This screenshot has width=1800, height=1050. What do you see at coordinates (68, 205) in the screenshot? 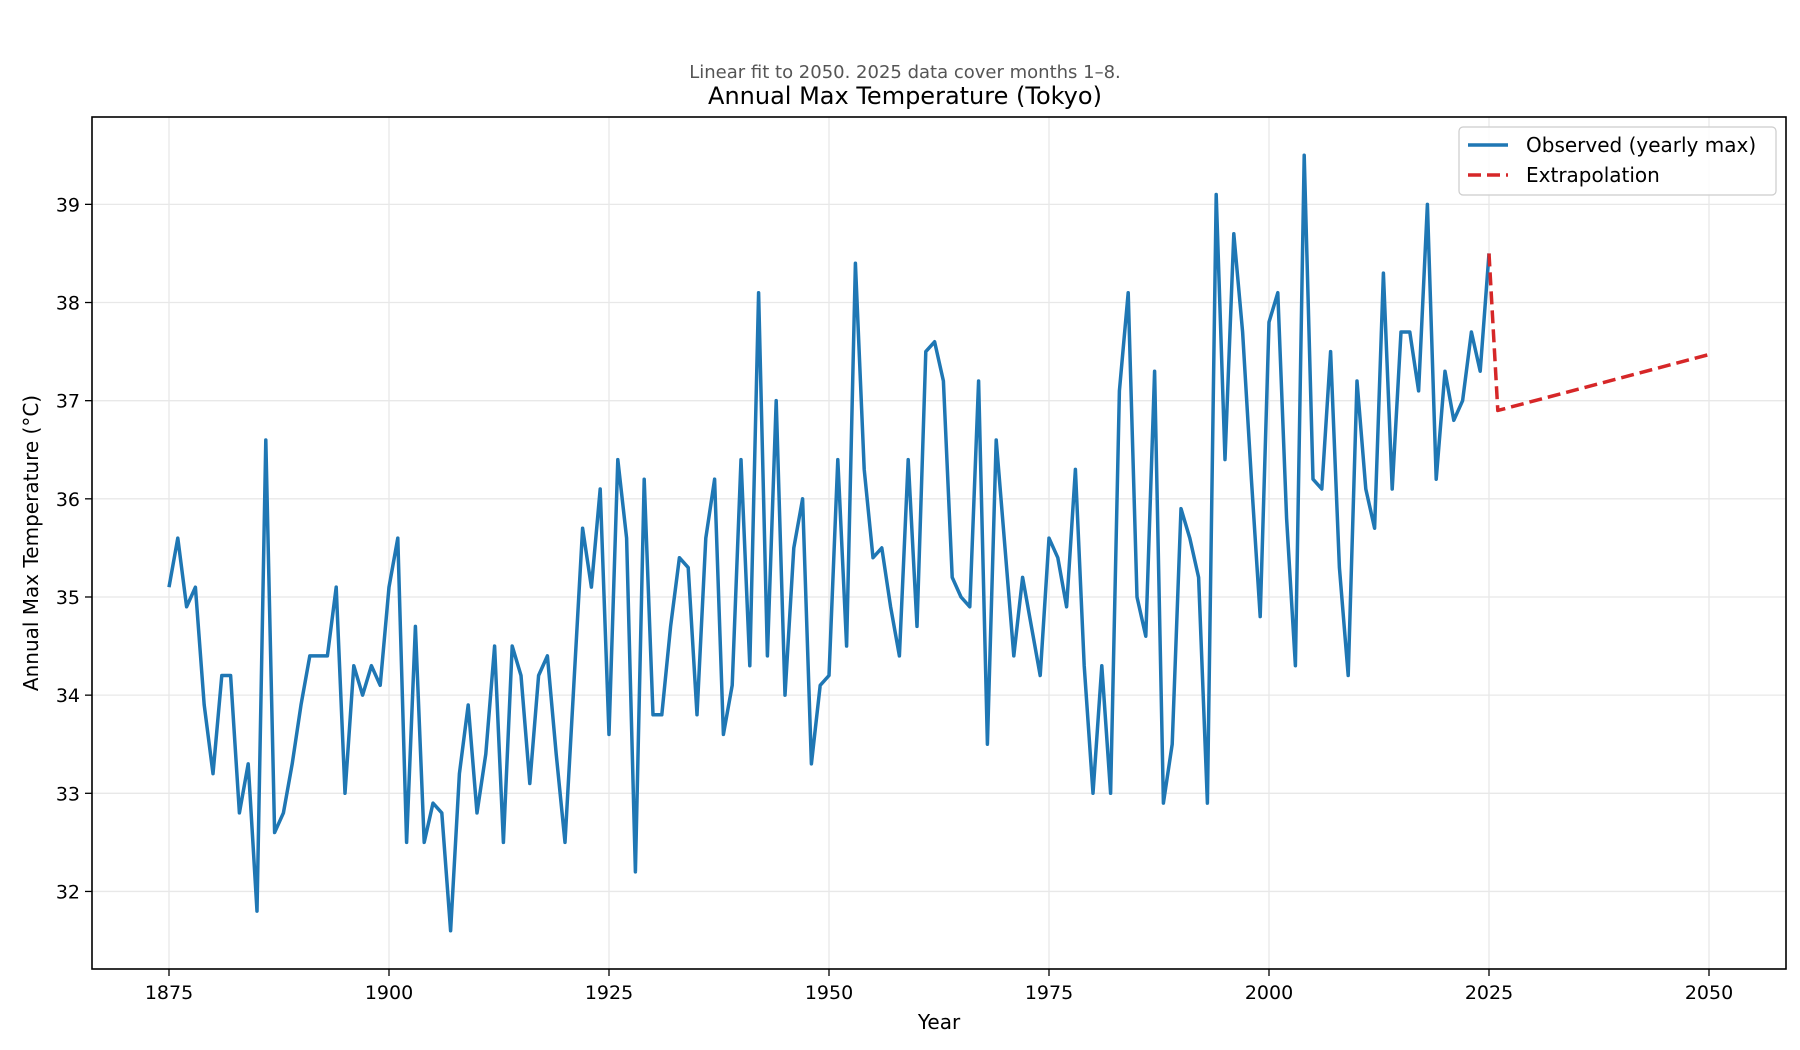
I see `y-tick-label: 39` at bounding box center [68, 205].